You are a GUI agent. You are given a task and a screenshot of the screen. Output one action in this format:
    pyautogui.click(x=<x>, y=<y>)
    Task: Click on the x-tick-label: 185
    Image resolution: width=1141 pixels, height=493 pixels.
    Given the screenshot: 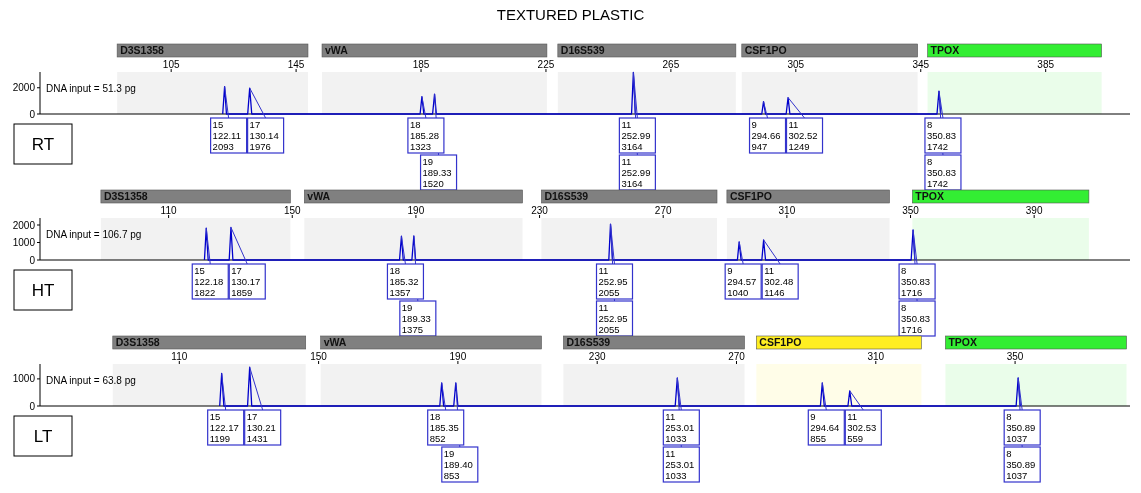 What is the action you would take?
    pyautogui.click(x=421, y=64)
    